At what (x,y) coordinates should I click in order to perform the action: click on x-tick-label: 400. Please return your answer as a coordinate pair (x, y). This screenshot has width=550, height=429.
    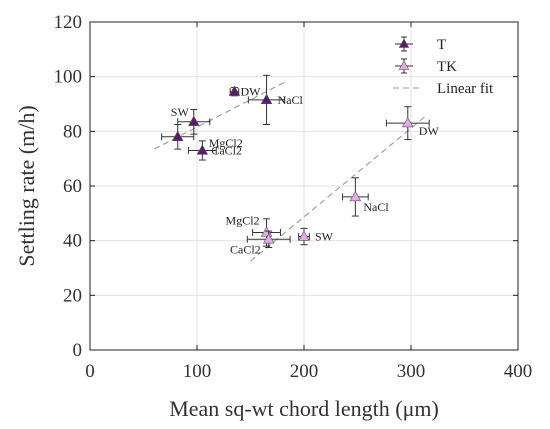
    Looking at the image, I should click on (518, 371).